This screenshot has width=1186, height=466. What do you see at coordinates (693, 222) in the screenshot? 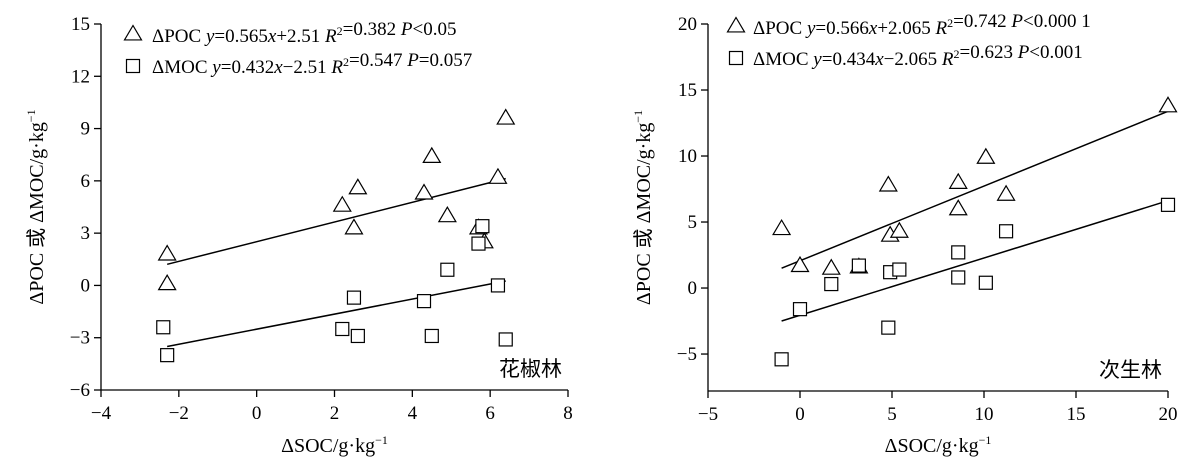
I see `y-tick-label: 5` at bounding box center [693, 222].